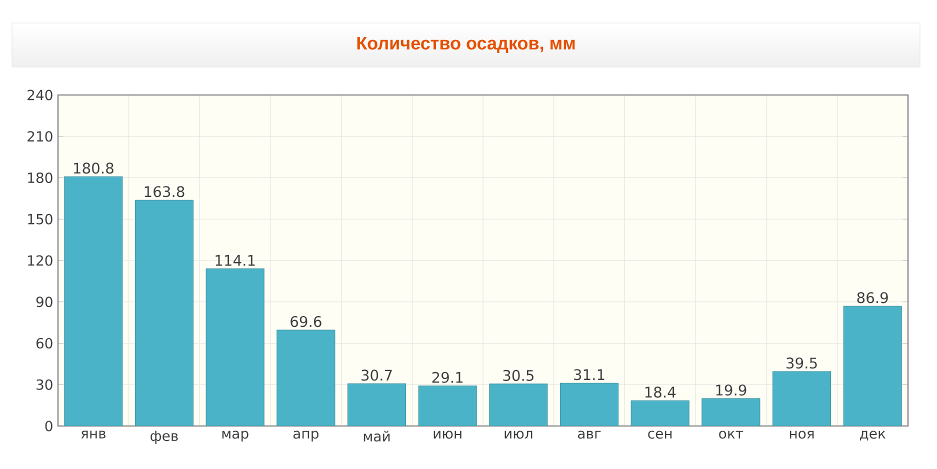 Image resolution: width=937 pixels, height=469 pixels. What do you see at coordinates (731, 434) in the screenshot?
I see `x-tick-label: окт` at bounding box center [731, 434].